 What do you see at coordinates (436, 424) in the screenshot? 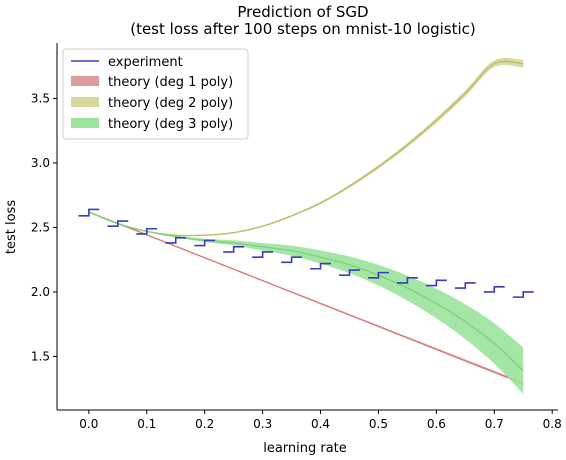
I see `x-tick-label-6: 0.6` at bounding box center [436, 424].